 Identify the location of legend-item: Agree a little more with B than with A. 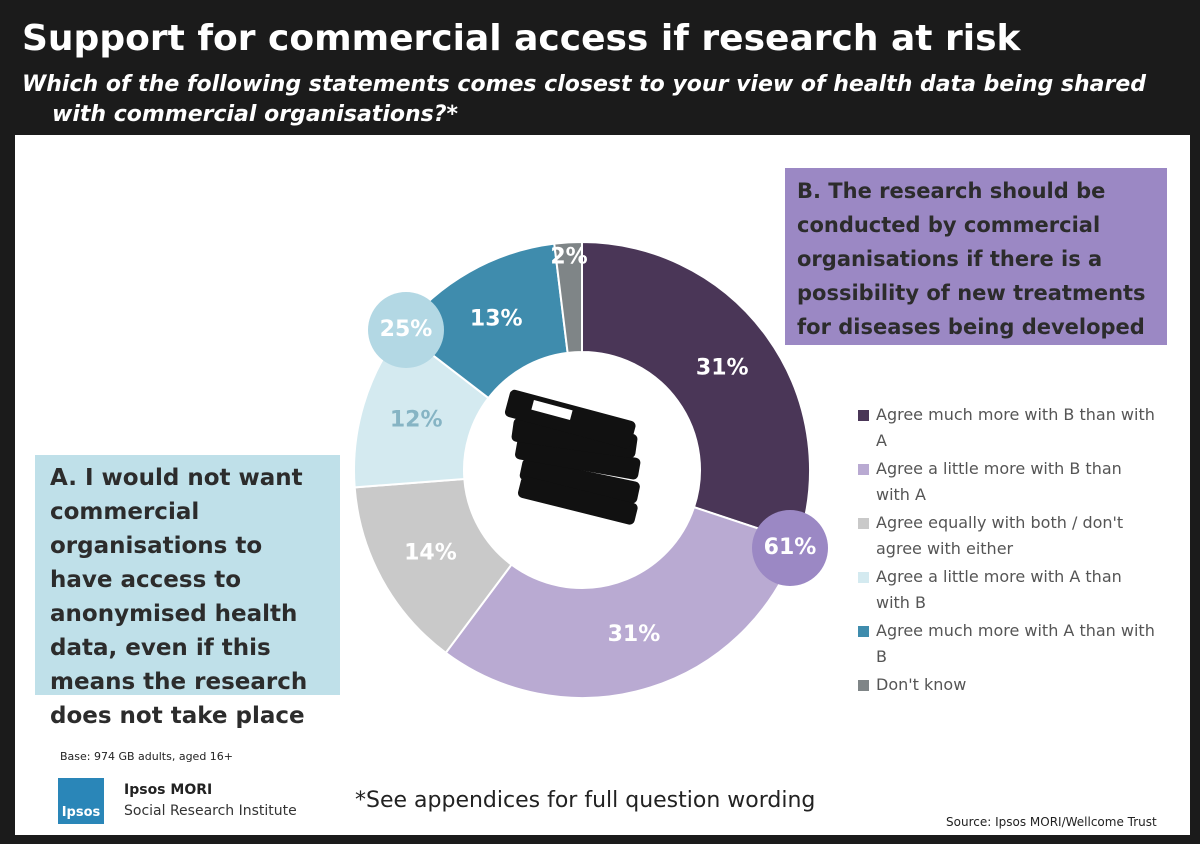
(1008, 483).